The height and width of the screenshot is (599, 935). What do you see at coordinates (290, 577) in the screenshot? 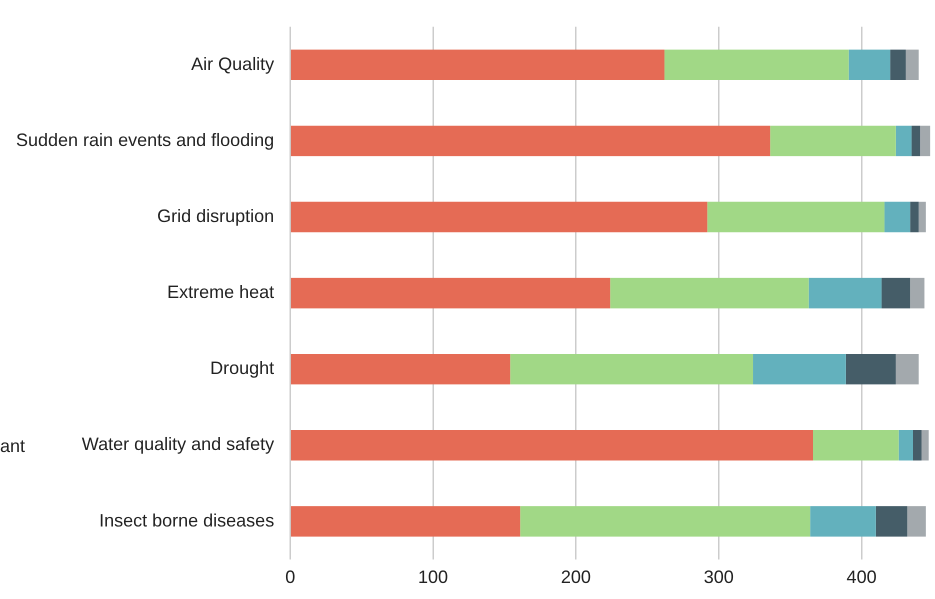
I see `x-tick-label: 0` at bounding box center [290, 577].